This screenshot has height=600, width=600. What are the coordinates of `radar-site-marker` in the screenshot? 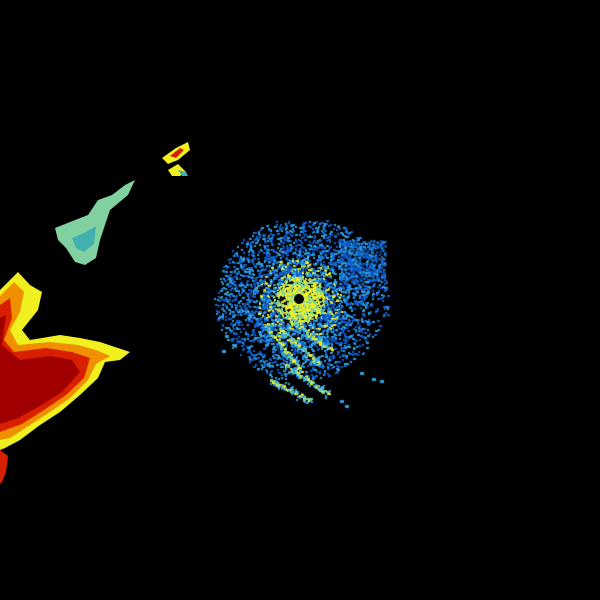 It's located at (299, 299).